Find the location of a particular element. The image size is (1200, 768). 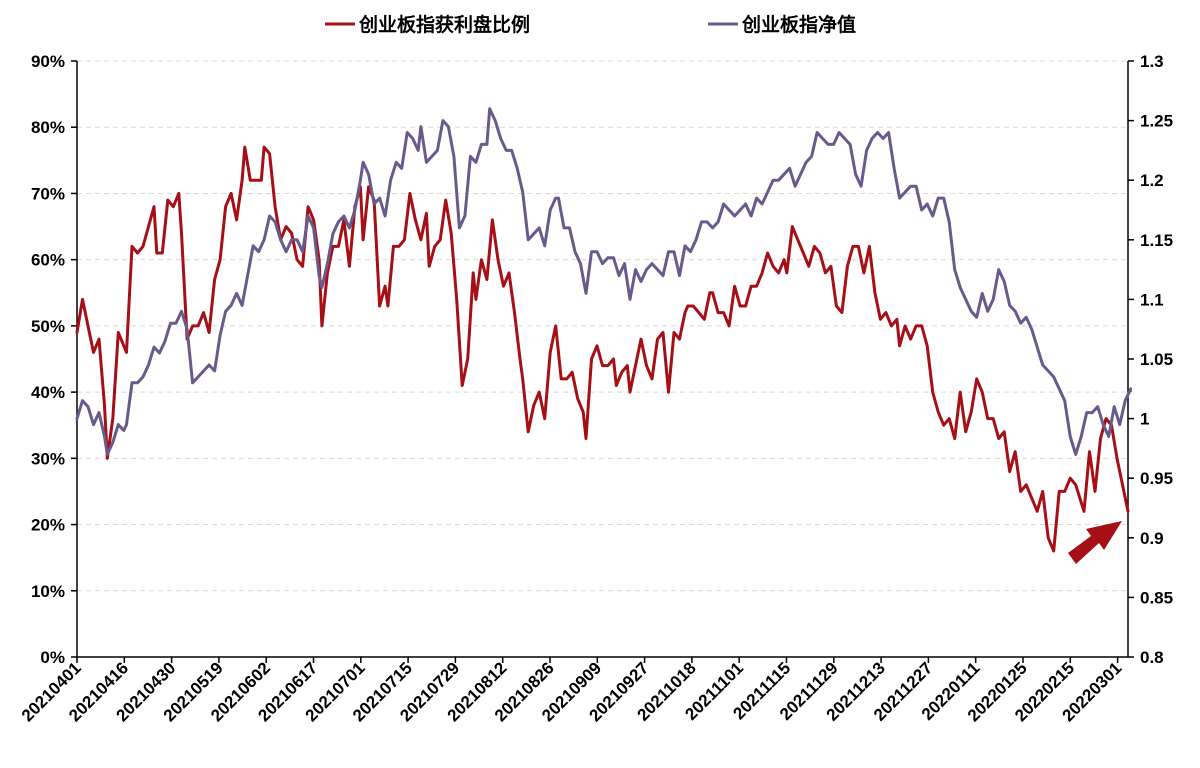

legend-item-nav: 创业板指净值 is located at coordinates (782, 24).